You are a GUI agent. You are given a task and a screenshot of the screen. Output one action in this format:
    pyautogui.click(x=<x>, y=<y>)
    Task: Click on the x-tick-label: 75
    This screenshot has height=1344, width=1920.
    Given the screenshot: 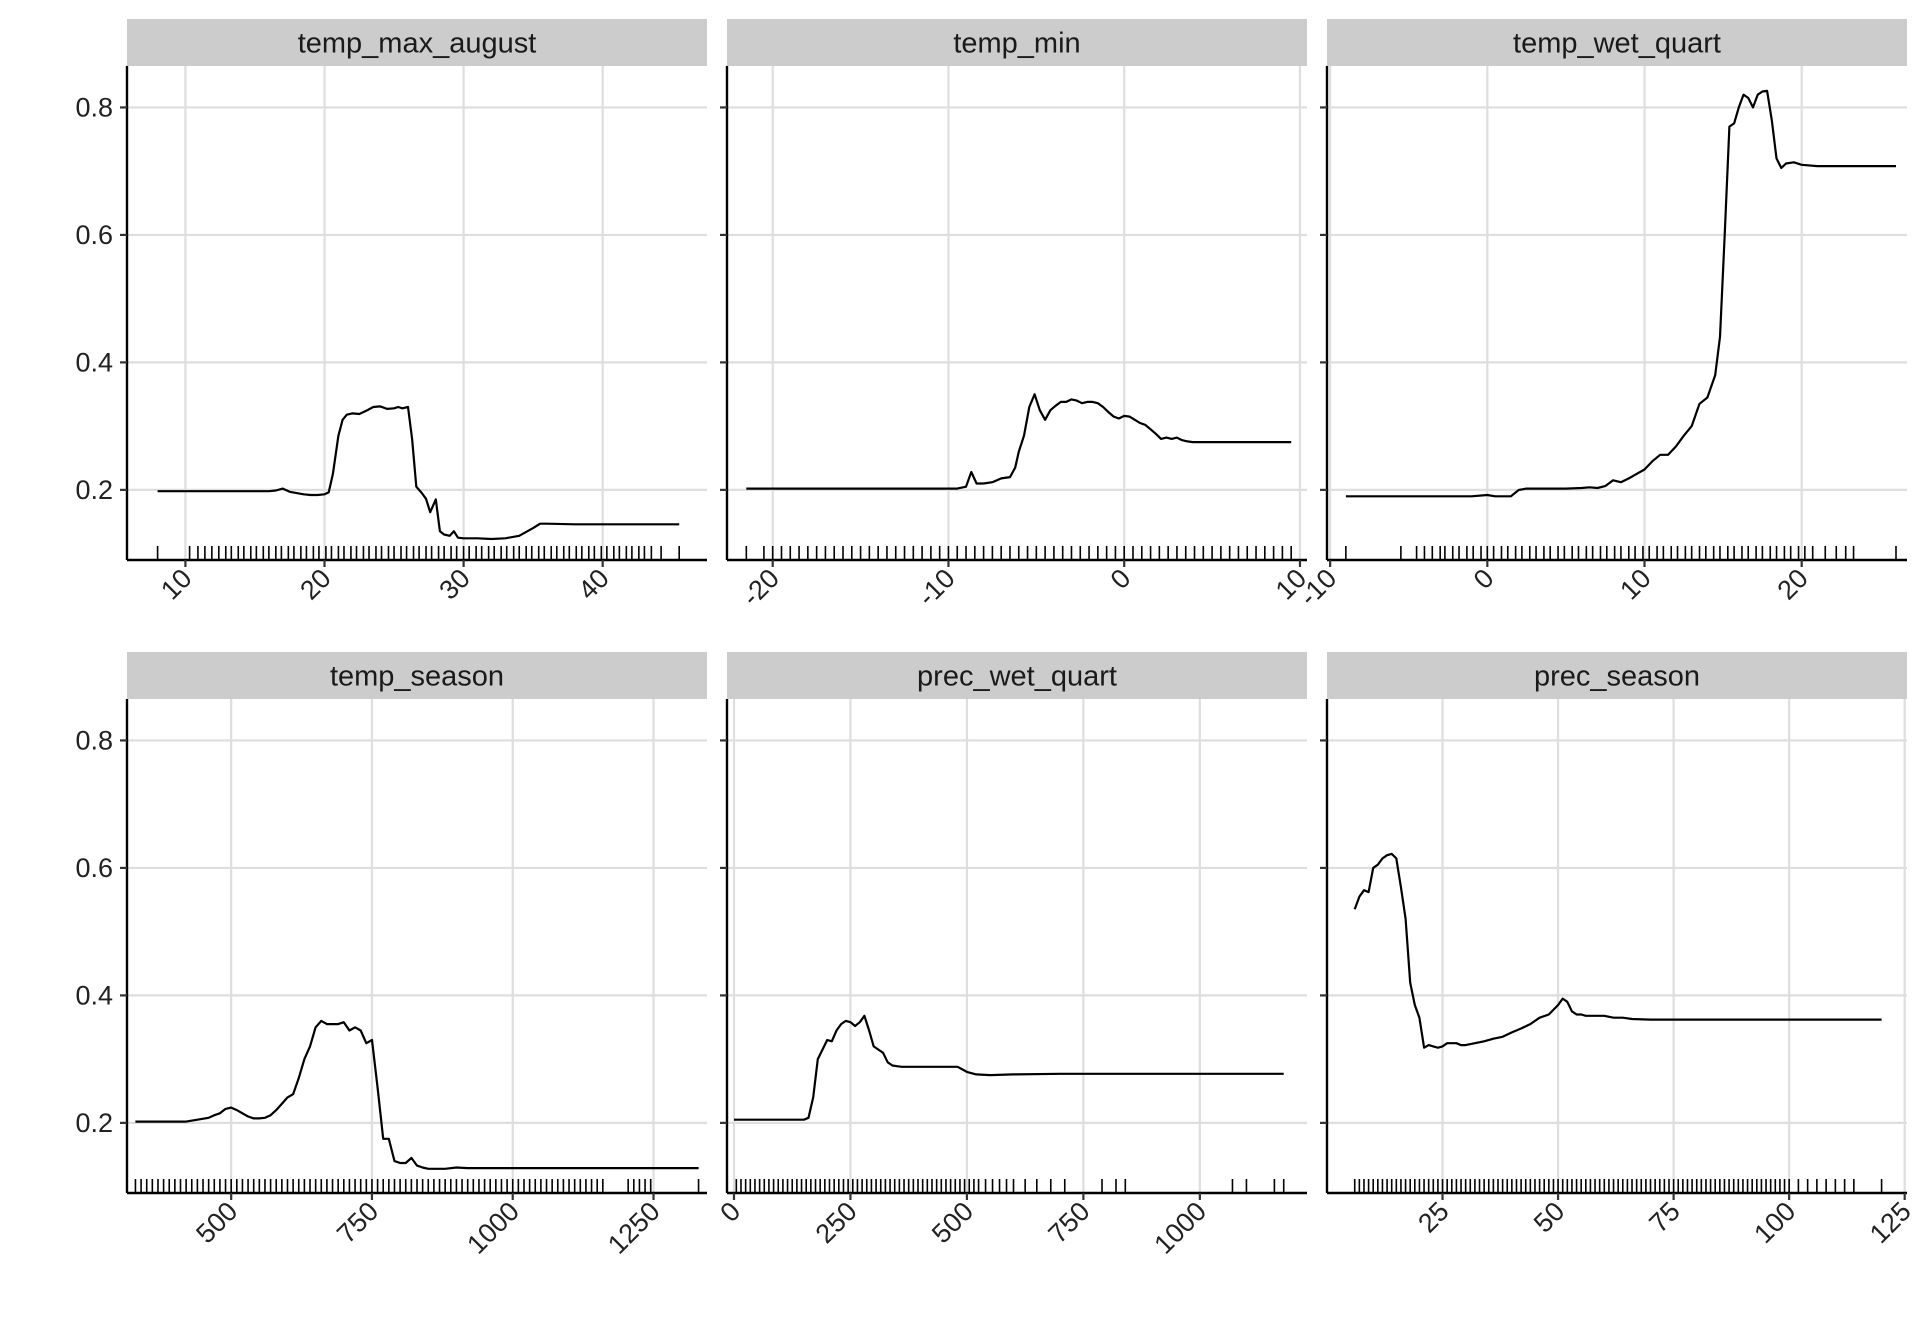 What is the action you would take?
    pyautogui.click(x=1664, y=1217)
    